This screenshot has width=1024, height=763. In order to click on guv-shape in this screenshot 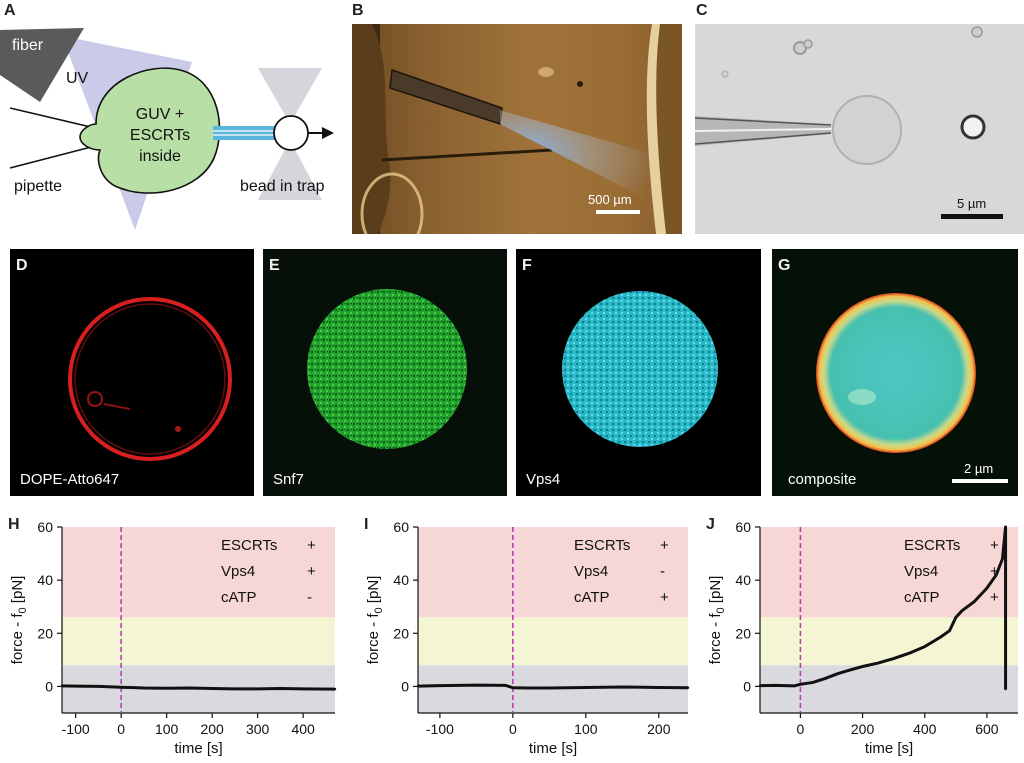, I will do `click(150, 130)`.